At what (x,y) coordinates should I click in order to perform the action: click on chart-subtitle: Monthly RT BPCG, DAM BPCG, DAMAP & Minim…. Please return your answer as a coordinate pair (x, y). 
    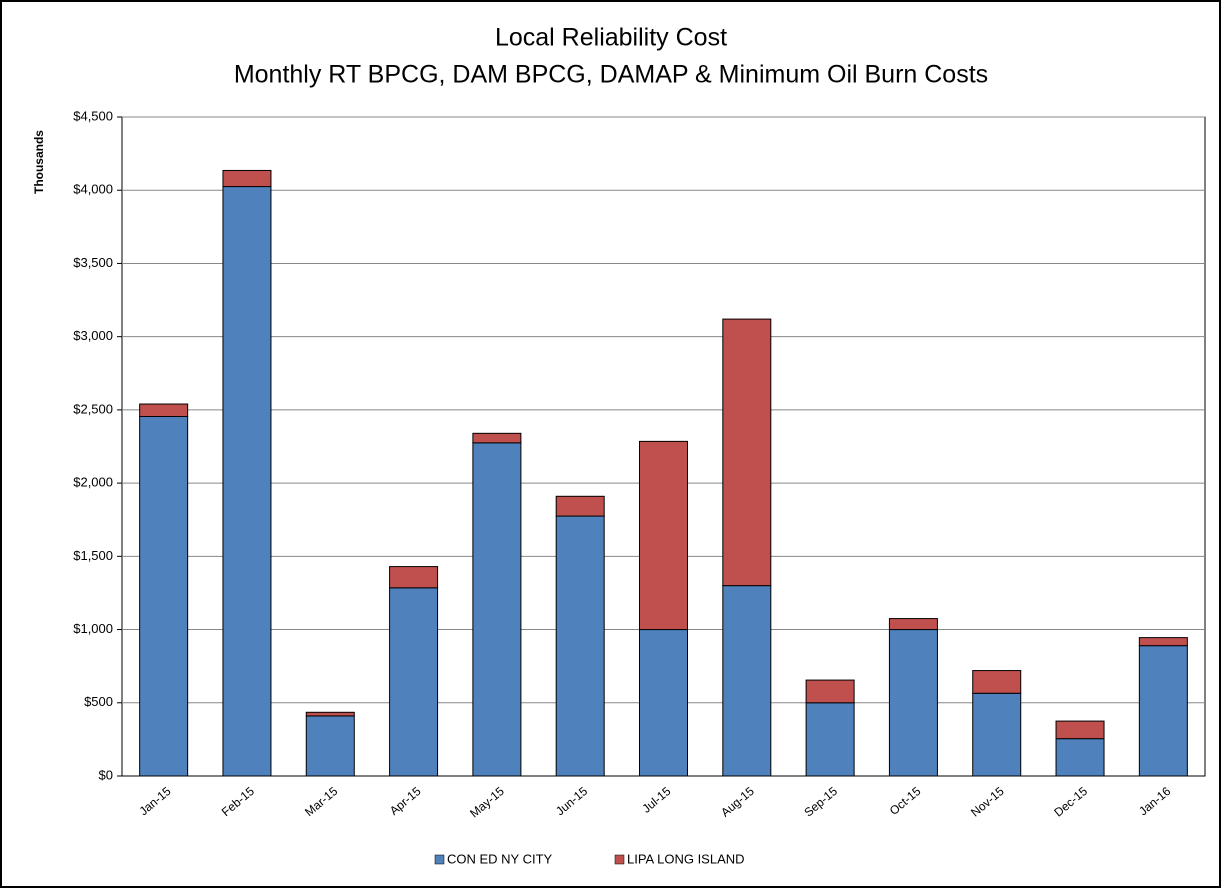
    Looking at the image, I should click on (611, 75).